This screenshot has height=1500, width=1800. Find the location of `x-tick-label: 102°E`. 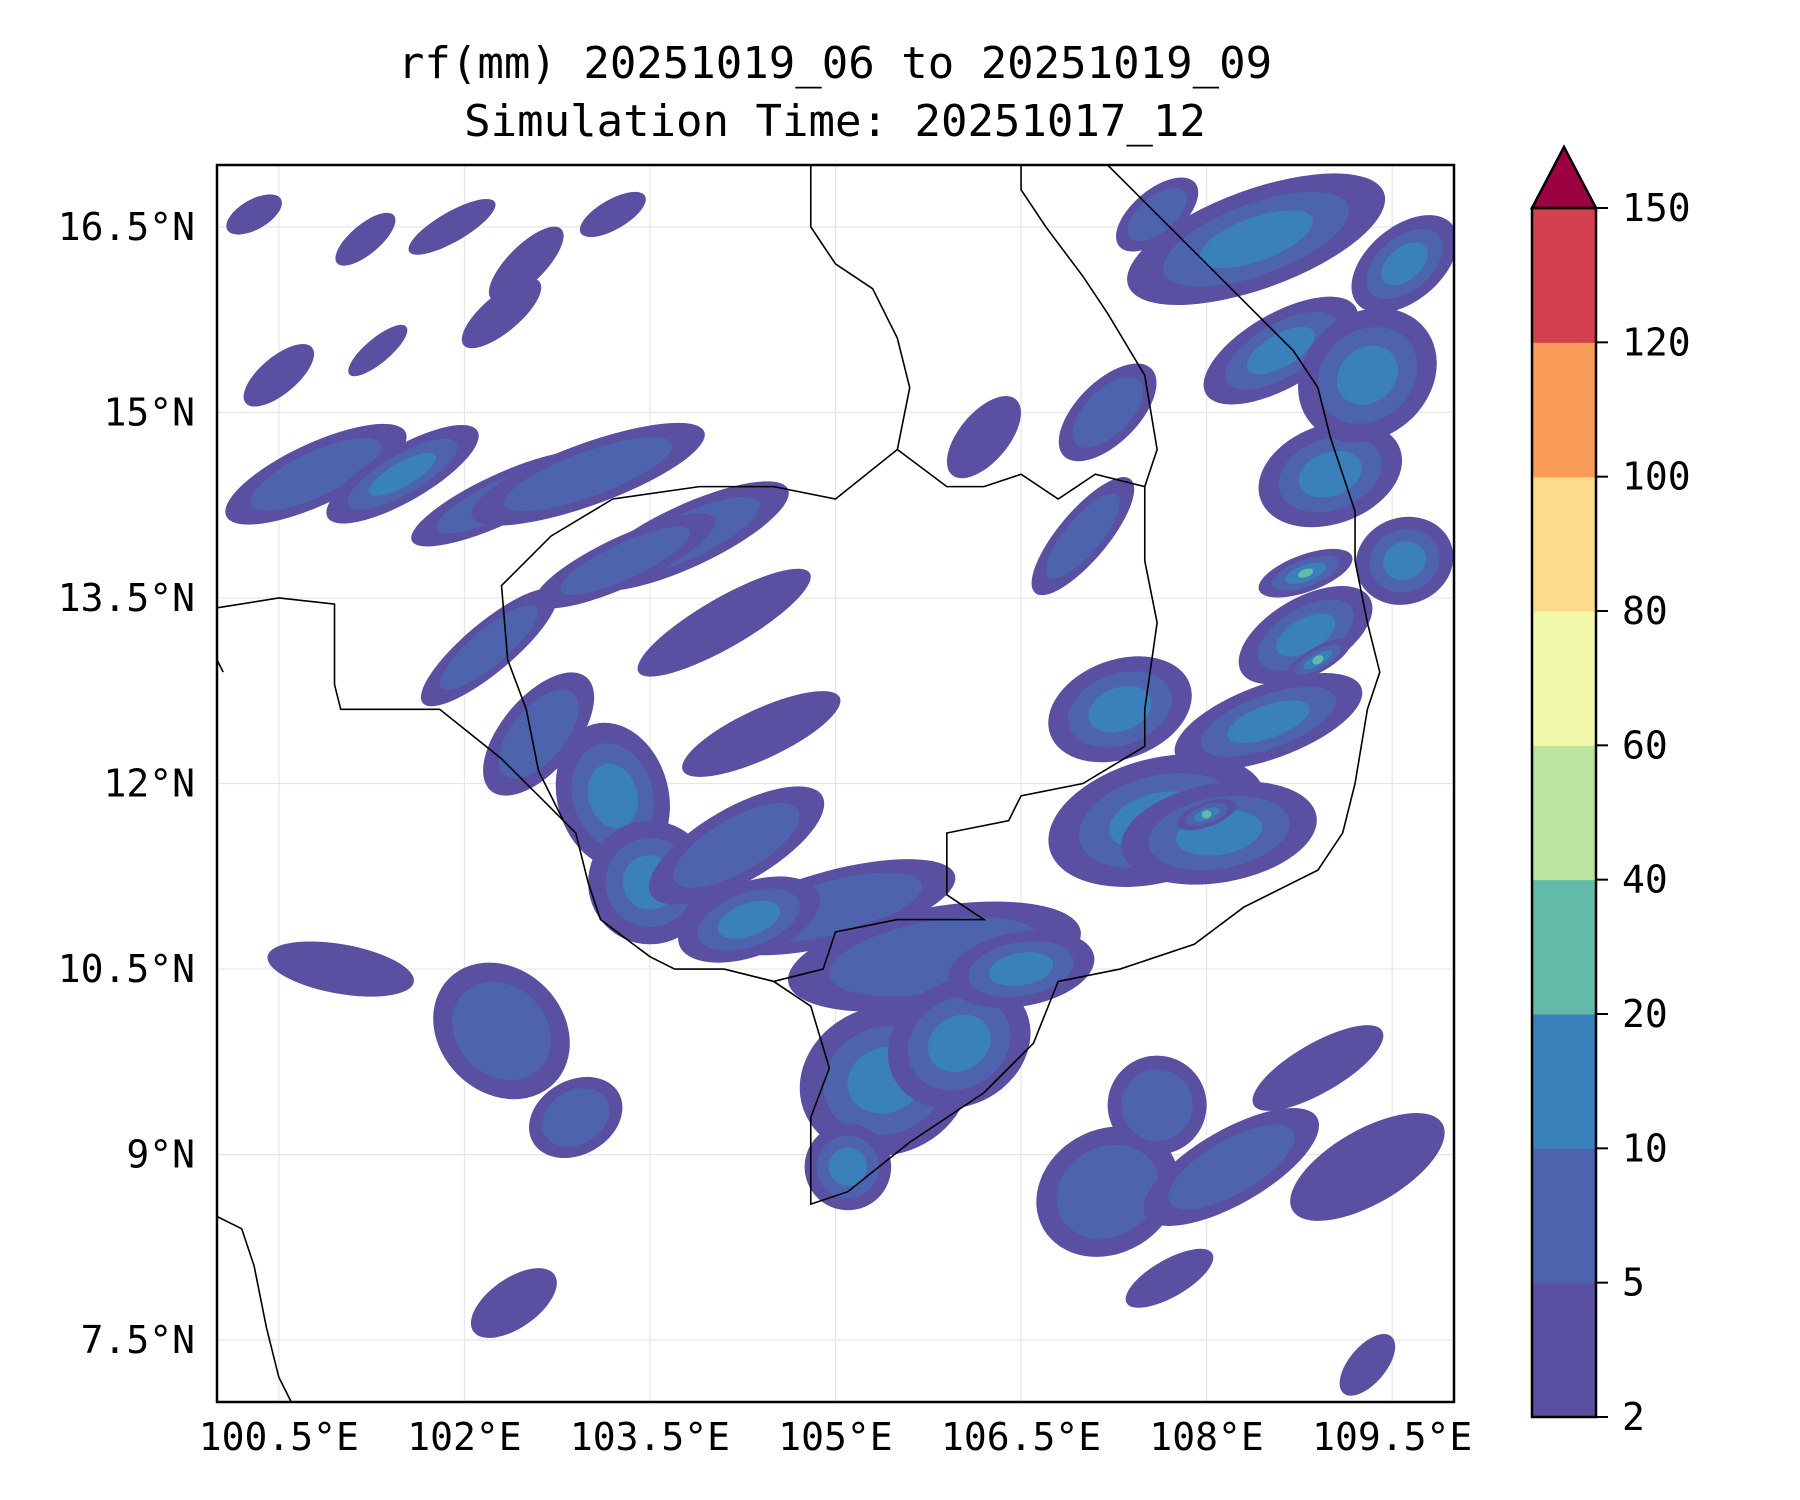

x-tick-label: 102°E is located at coordinates (464, 1437).